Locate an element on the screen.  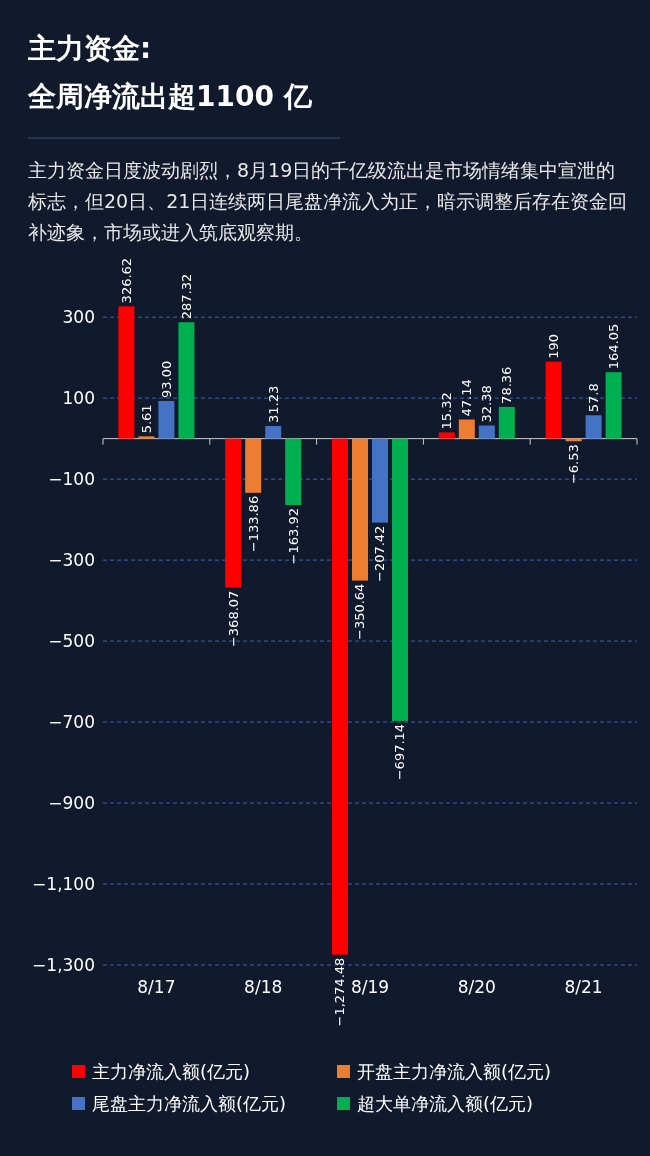
y-tick-label: −900 is located at coordinates (71, 803).